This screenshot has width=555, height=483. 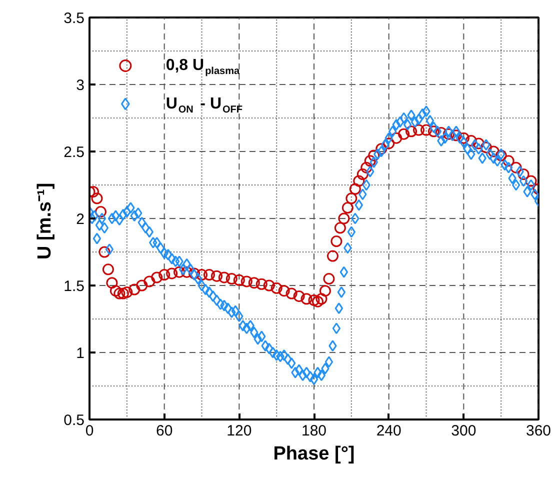 What do you see at coordinates (74, 152) in the screenshot?
I see `y-tick-label: 2.5` at bounding box center [74, 152].